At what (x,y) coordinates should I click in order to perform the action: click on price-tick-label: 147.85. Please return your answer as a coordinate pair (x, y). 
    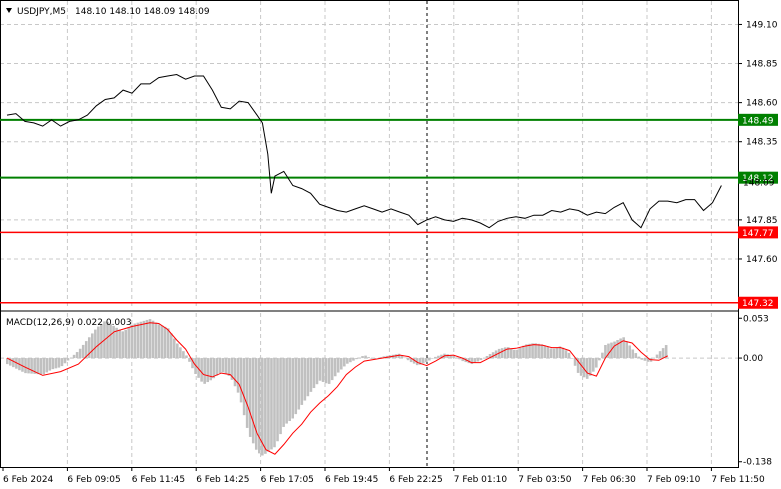
    Looking at the image, I should click on (762, 221).